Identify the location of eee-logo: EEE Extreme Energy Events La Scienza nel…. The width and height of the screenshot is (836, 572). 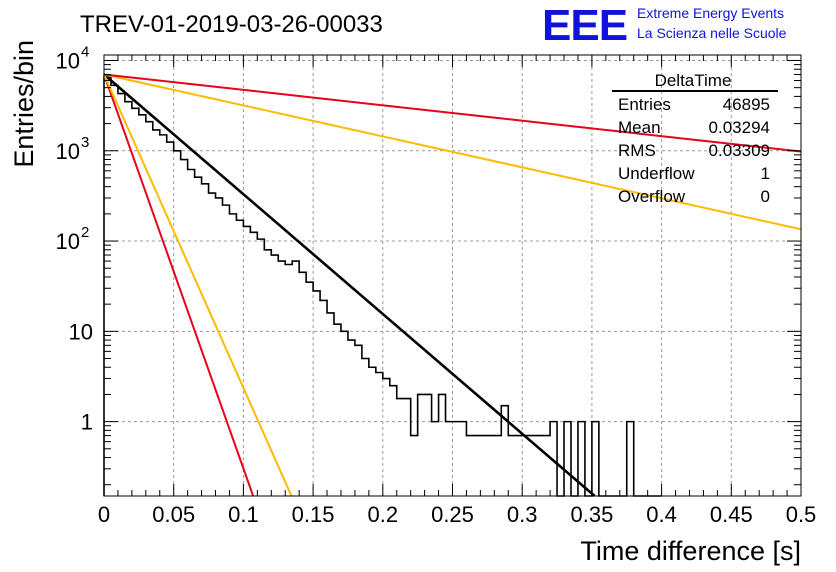
(664, 25).